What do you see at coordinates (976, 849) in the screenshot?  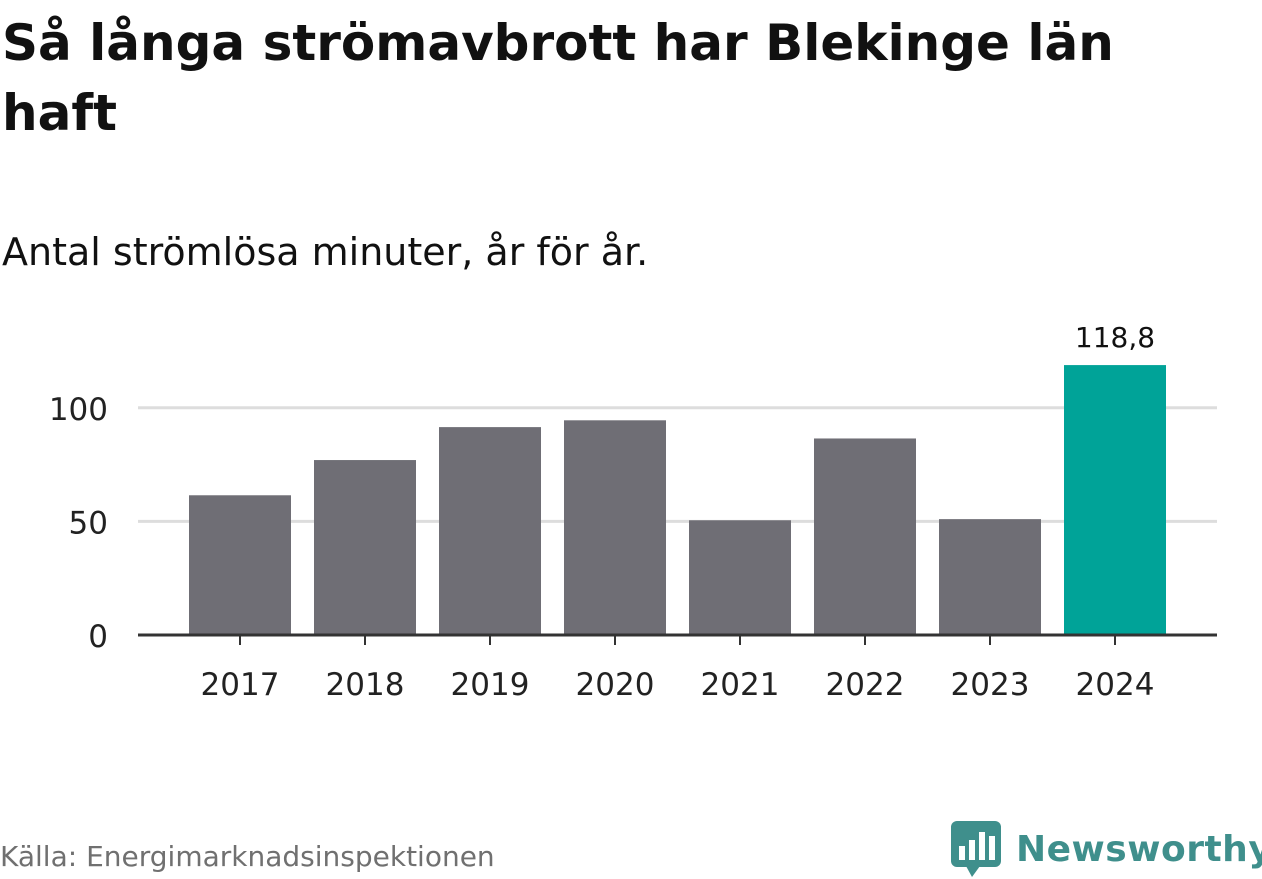 I see `bar-chart-speech-bubble-icon` at bounding box center [976, 849].